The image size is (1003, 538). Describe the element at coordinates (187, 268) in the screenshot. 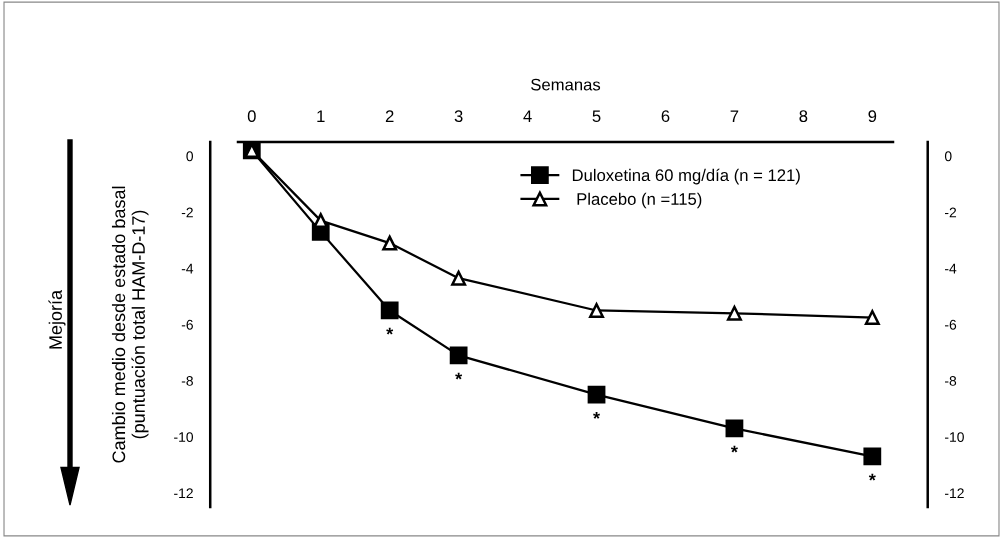

I see `y-tick-label: -4` at that location.